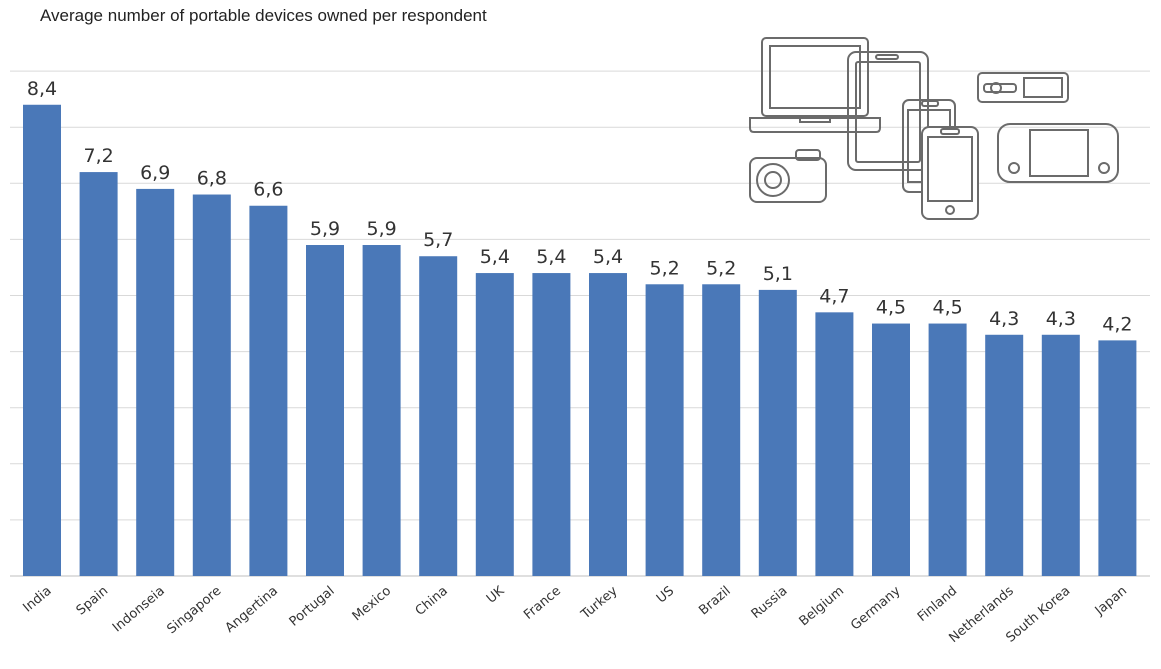  What do you see at coordinates (1058, 153) in the screenshot?
I see `handheld-console-icon` at bounding box center [1058, 153].